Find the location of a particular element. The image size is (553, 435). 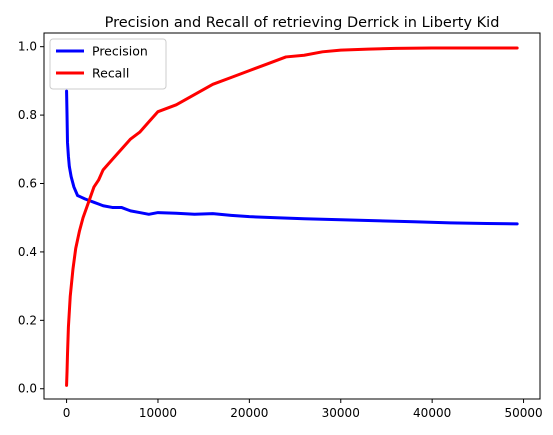

x-tick-label: 50000 is located at coordinates (523, 413).